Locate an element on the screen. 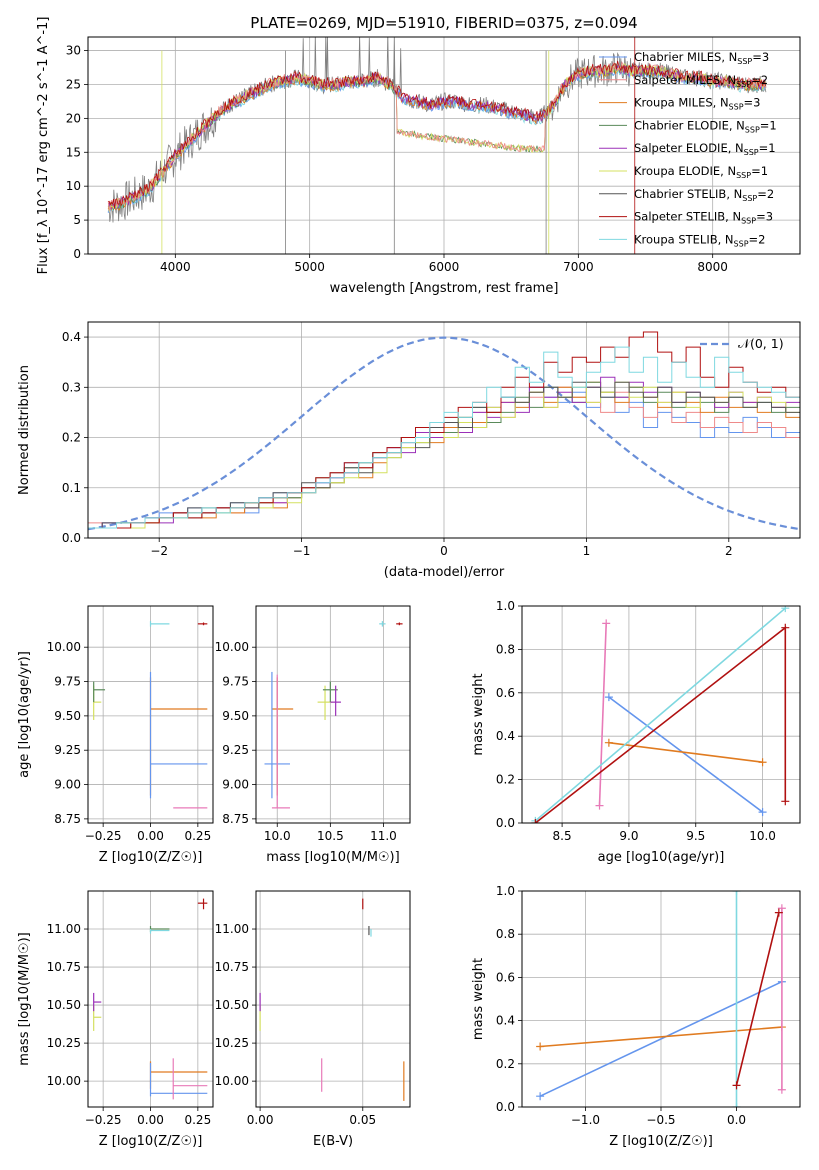 The height and width of the screenshot is (1170, 819). x-tick-label: 5000 is located at coordinates (309, 267).